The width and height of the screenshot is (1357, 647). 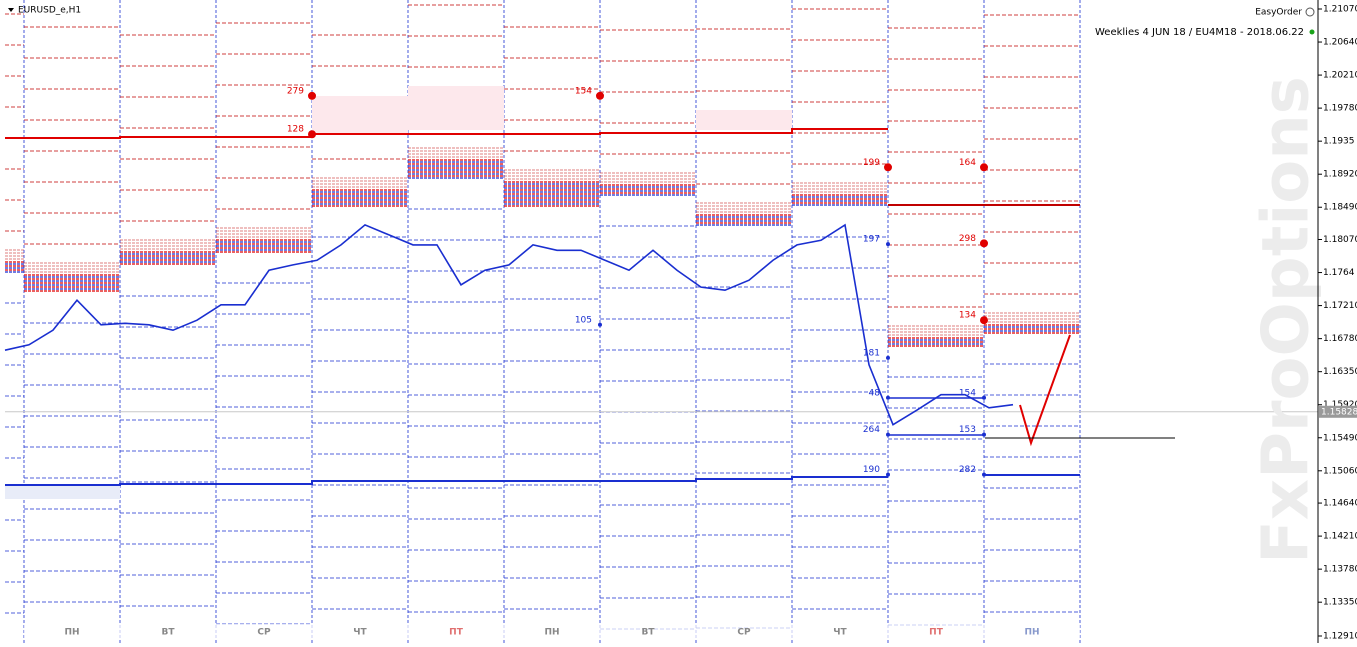 I want to click on symbol-label: EURUSD_e,H1, so click(x=49, y=11).